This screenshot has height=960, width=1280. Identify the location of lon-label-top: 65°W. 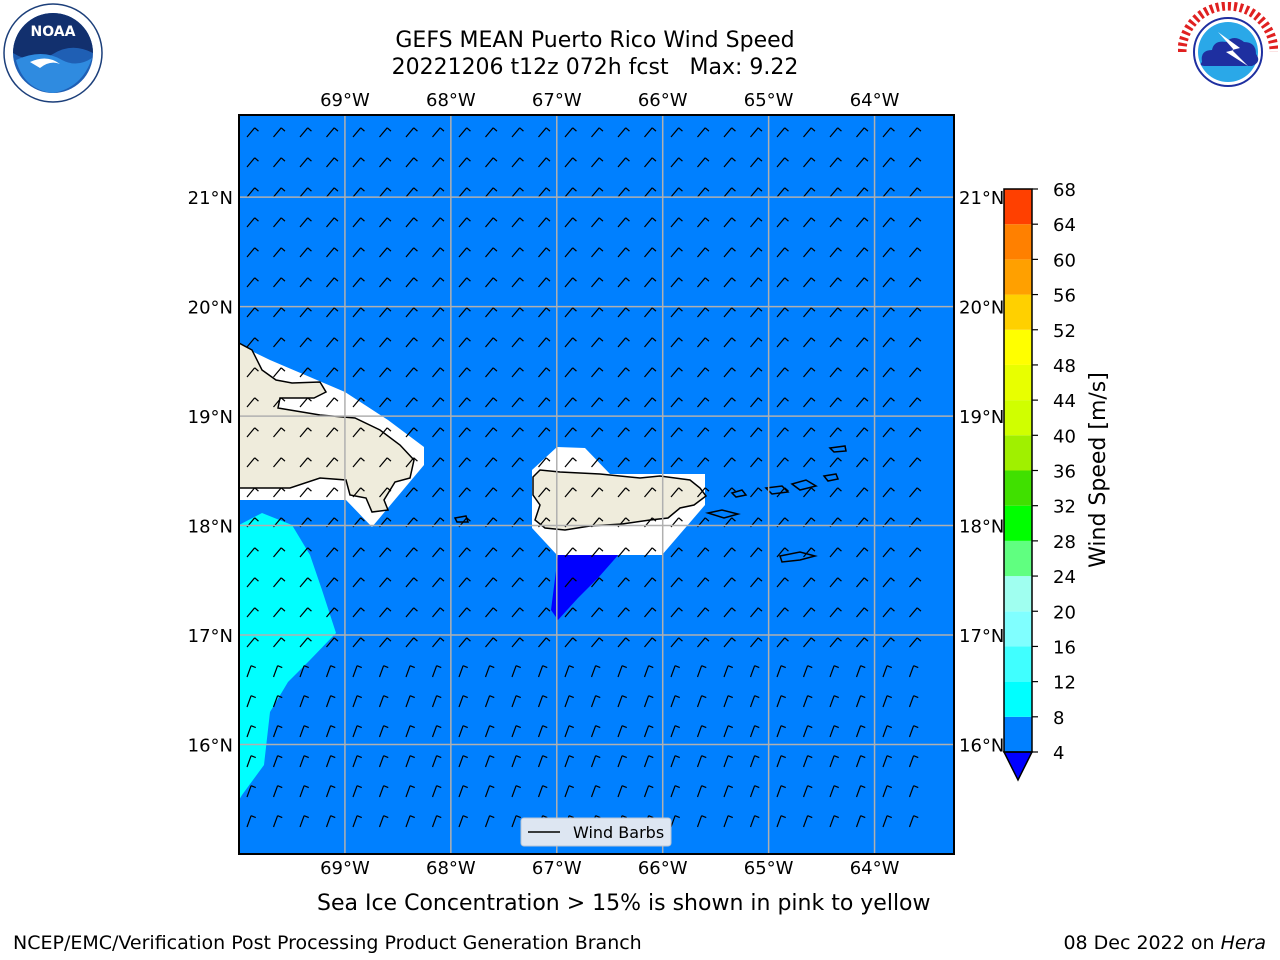
(769, 100).